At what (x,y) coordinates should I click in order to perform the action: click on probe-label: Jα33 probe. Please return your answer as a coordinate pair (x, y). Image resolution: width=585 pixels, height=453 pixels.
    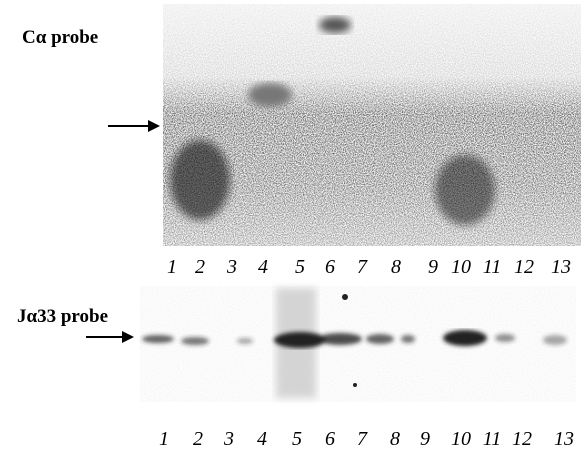
    Looking at the image, I should click on (62, 316).